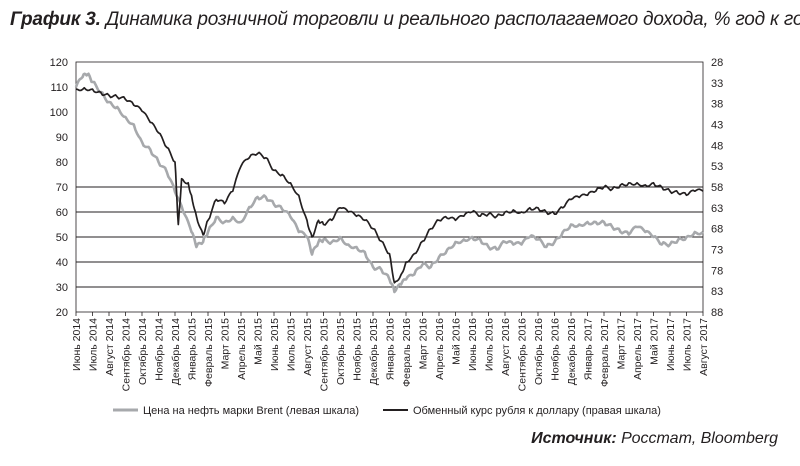  I want to click on x-tick-label-34: Апрель 2017, so click(638, 349).